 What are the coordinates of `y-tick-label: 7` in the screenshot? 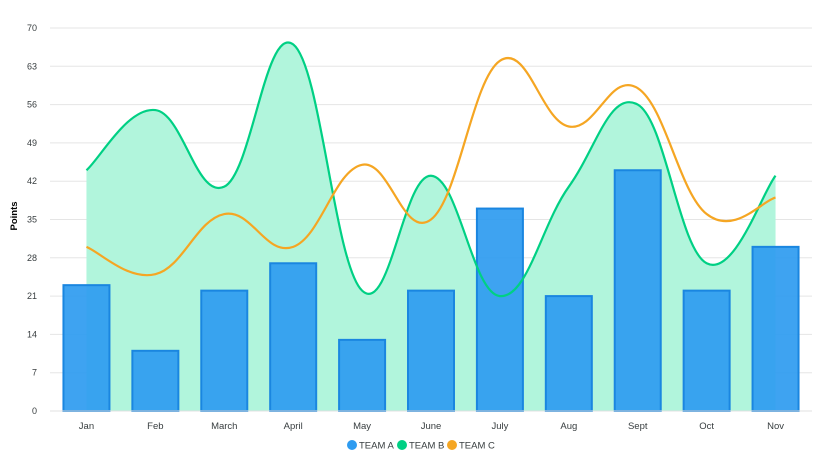 It's located at (34, 373).